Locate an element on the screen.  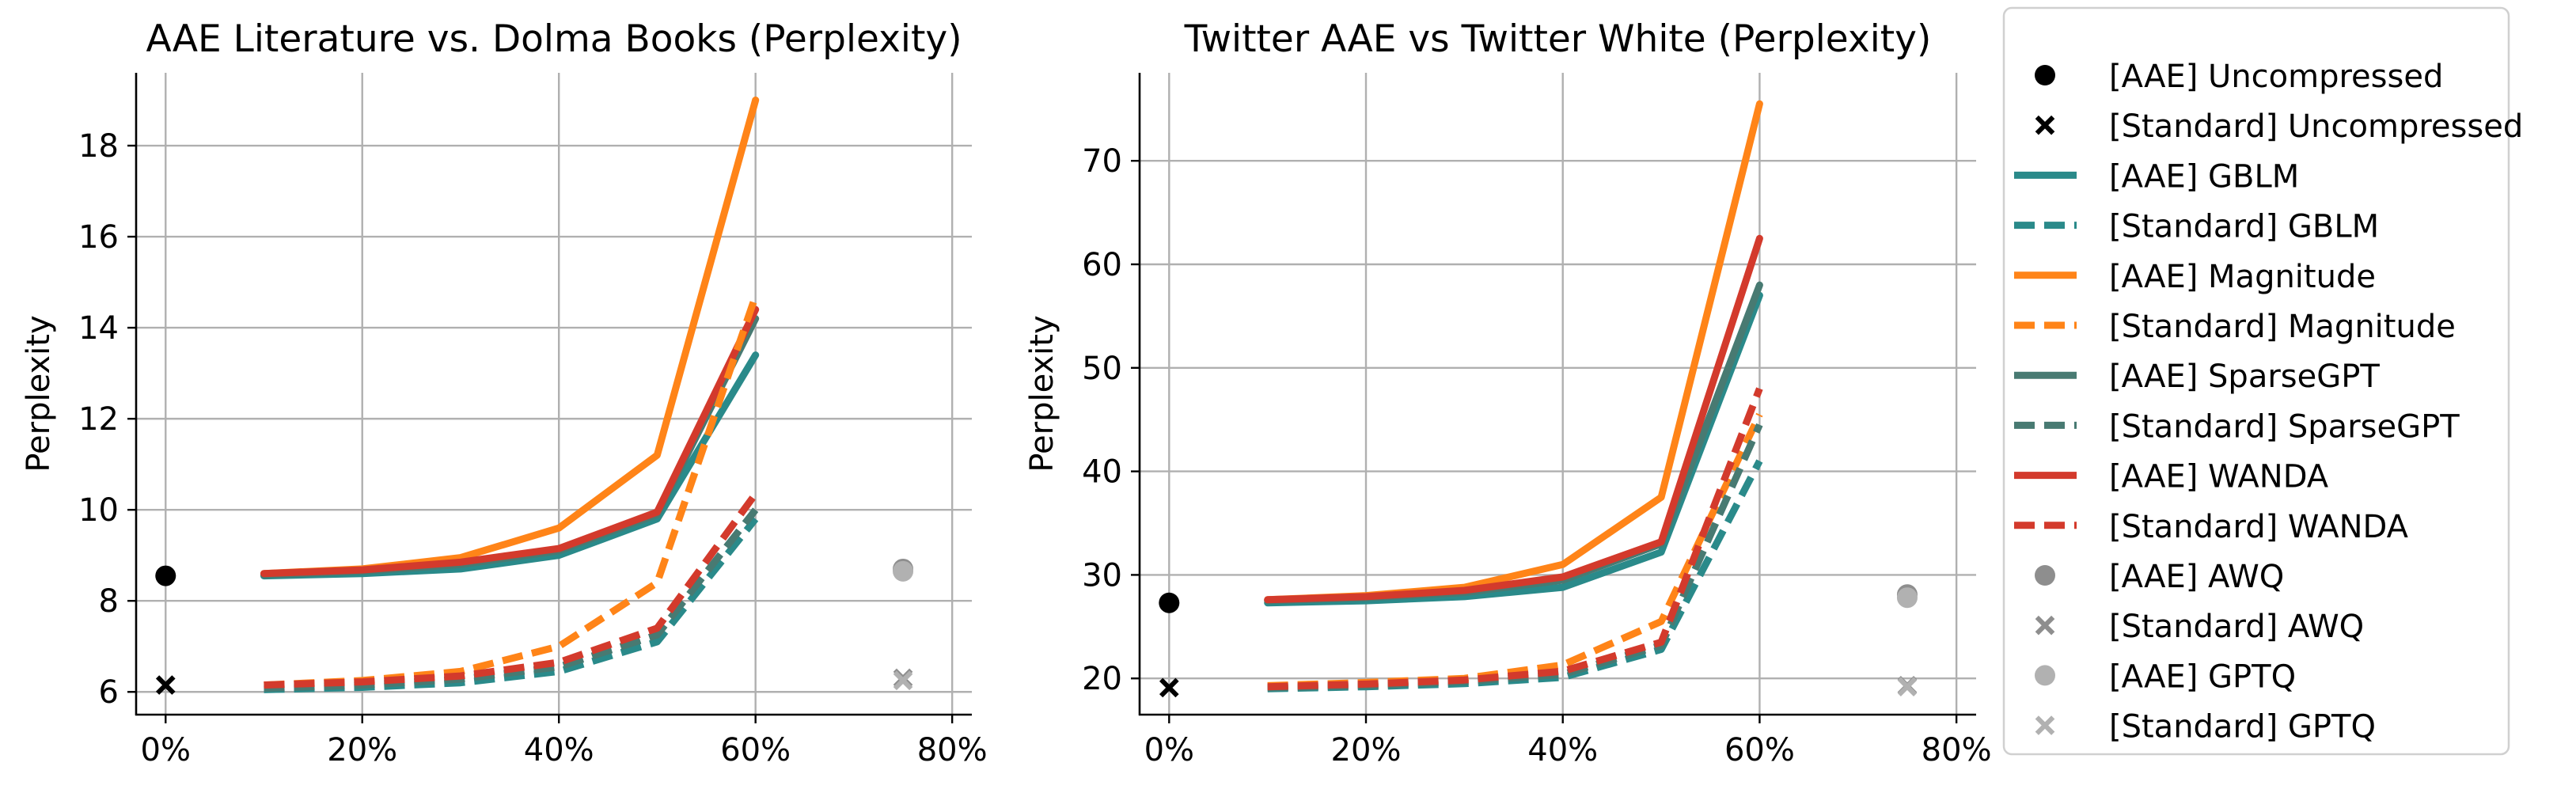
legend-entry-aae-uncompressed: [AAE] Uncompressed is located at coordinates (2239, 77).